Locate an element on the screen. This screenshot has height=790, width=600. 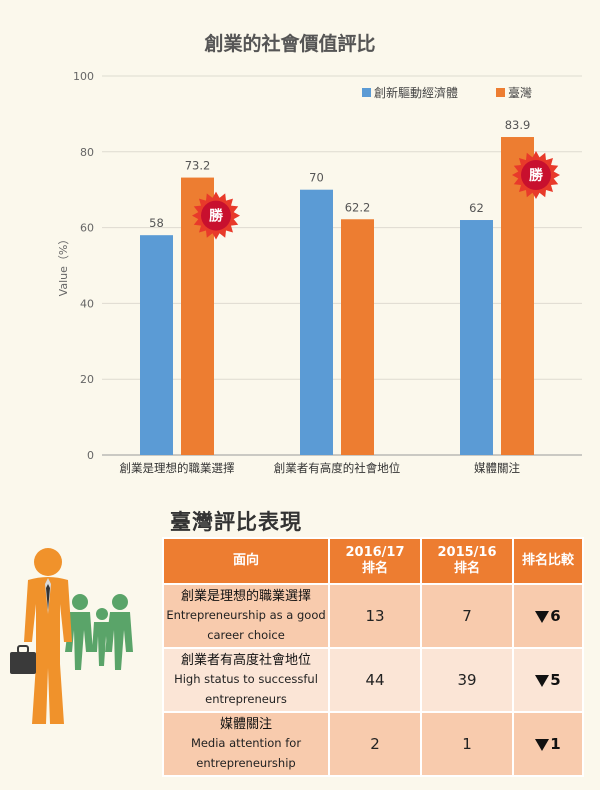
data-label: 58 is located at coordinates (156, 223).